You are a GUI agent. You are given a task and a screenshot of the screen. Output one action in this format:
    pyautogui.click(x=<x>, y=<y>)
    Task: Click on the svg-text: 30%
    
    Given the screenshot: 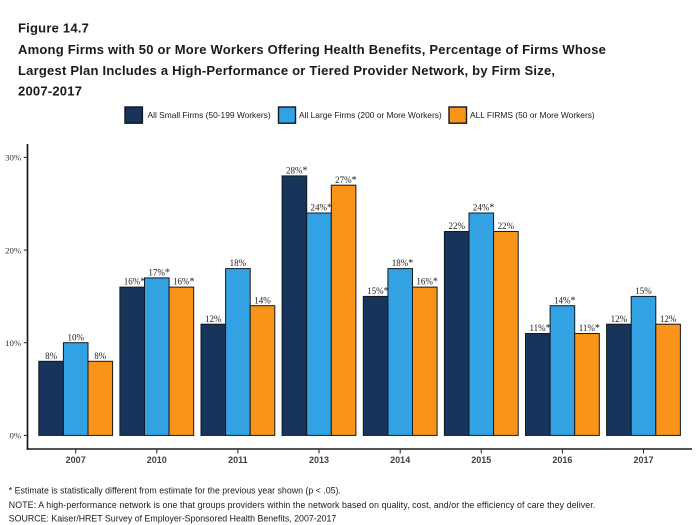 What is the action you would take?
    pyautogui.click(x=13, y=158)
    